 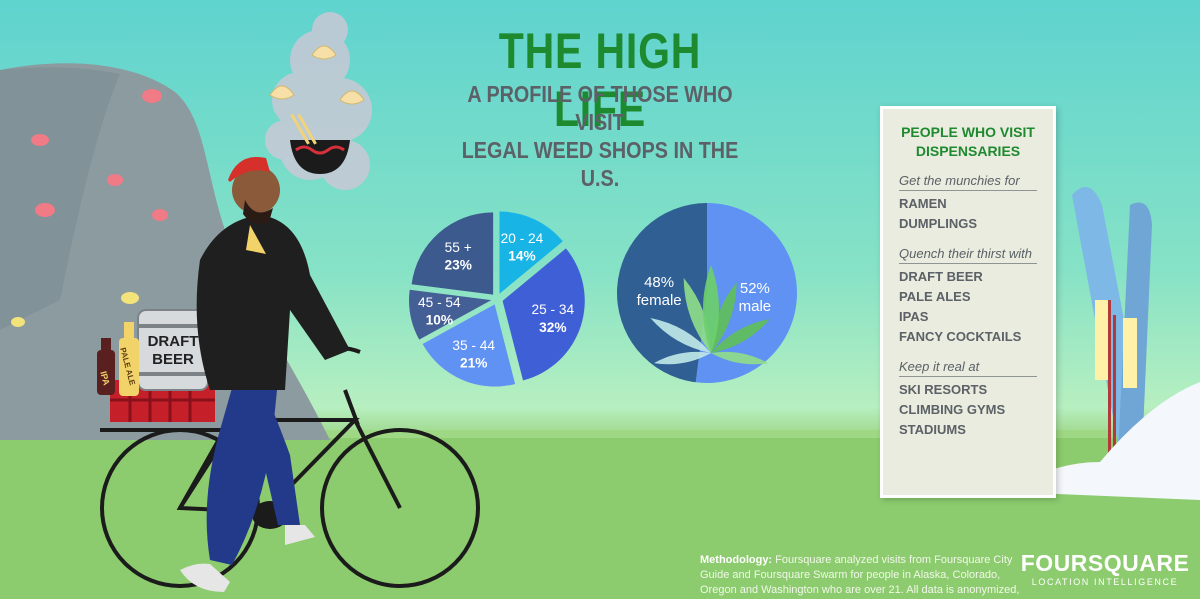 What do you see at coordinates (457, 265) in the screenshot?
I see `pie-value-label: 23%` at bounding box center [457, 265].